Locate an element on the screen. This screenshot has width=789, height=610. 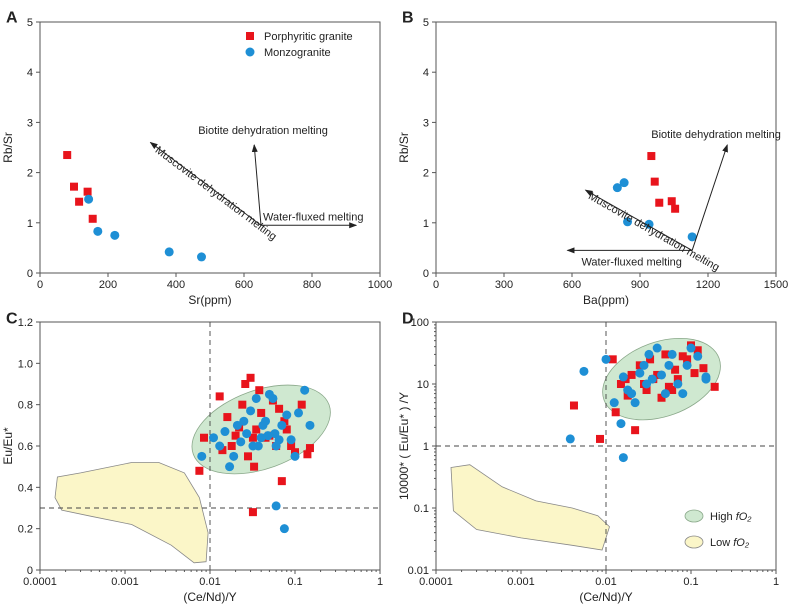
panel-d-y-tick-label: 0.01 is located at coordinates (418, 571).